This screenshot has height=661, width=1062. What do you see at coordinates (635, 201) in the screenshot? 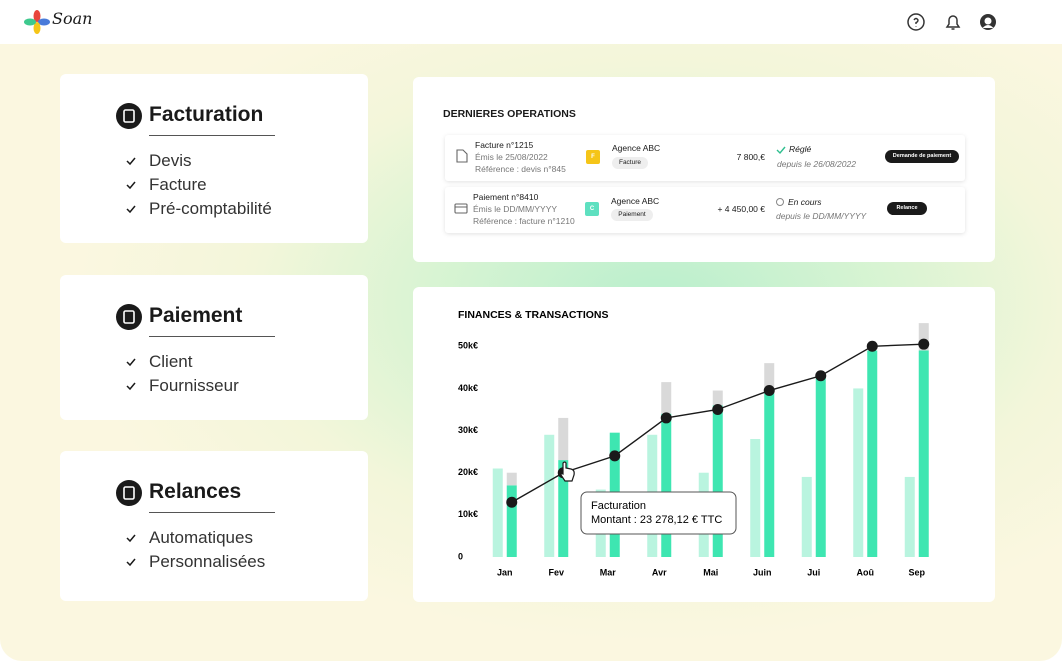
I see `operation-client: Agence ABC` at bounding box center [635, 201].